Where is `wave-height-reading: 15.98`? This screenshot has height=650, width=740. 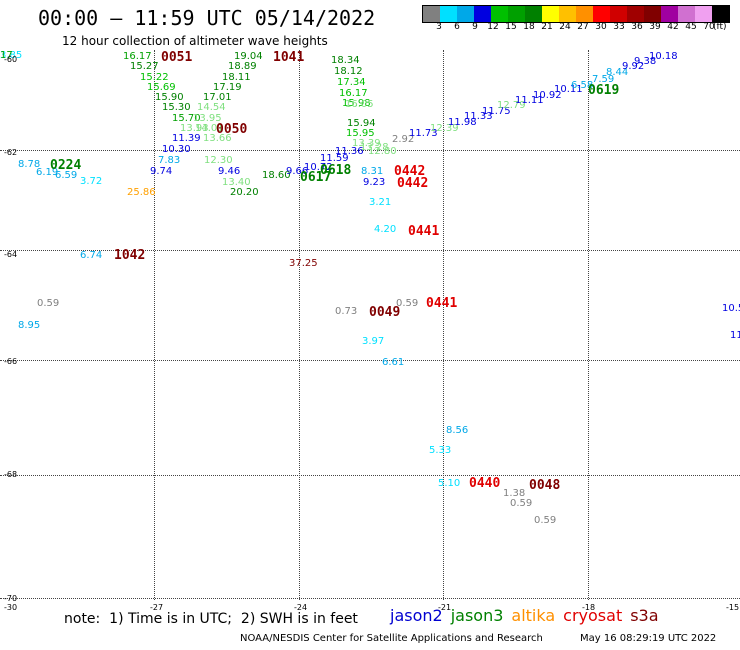
wave-height-reading: 15.98 is located at coordinates (356, 103).